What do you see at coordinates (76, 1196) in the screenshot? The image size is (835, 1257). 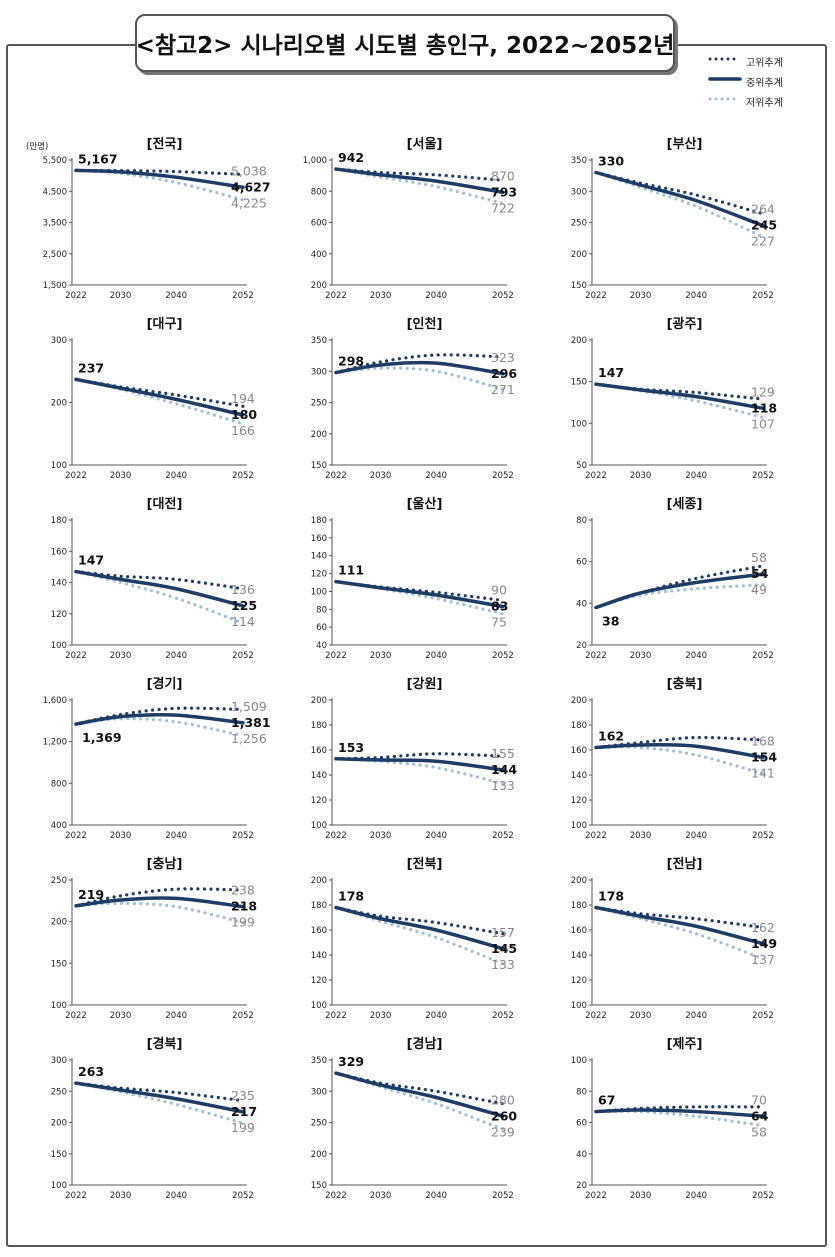 I see `chart-15-xtick-label: 2022` at bounding box center [76, 1196].